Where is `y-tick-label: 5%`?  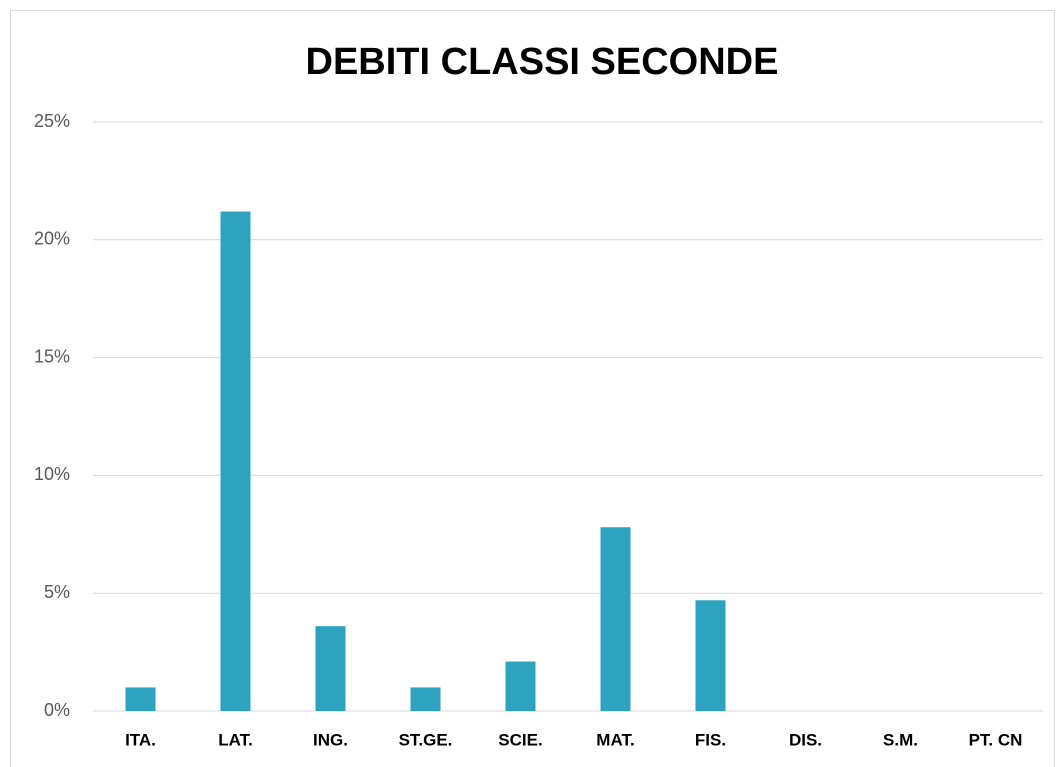 y-tick-label: 5% is located at coordinates (57, 592).